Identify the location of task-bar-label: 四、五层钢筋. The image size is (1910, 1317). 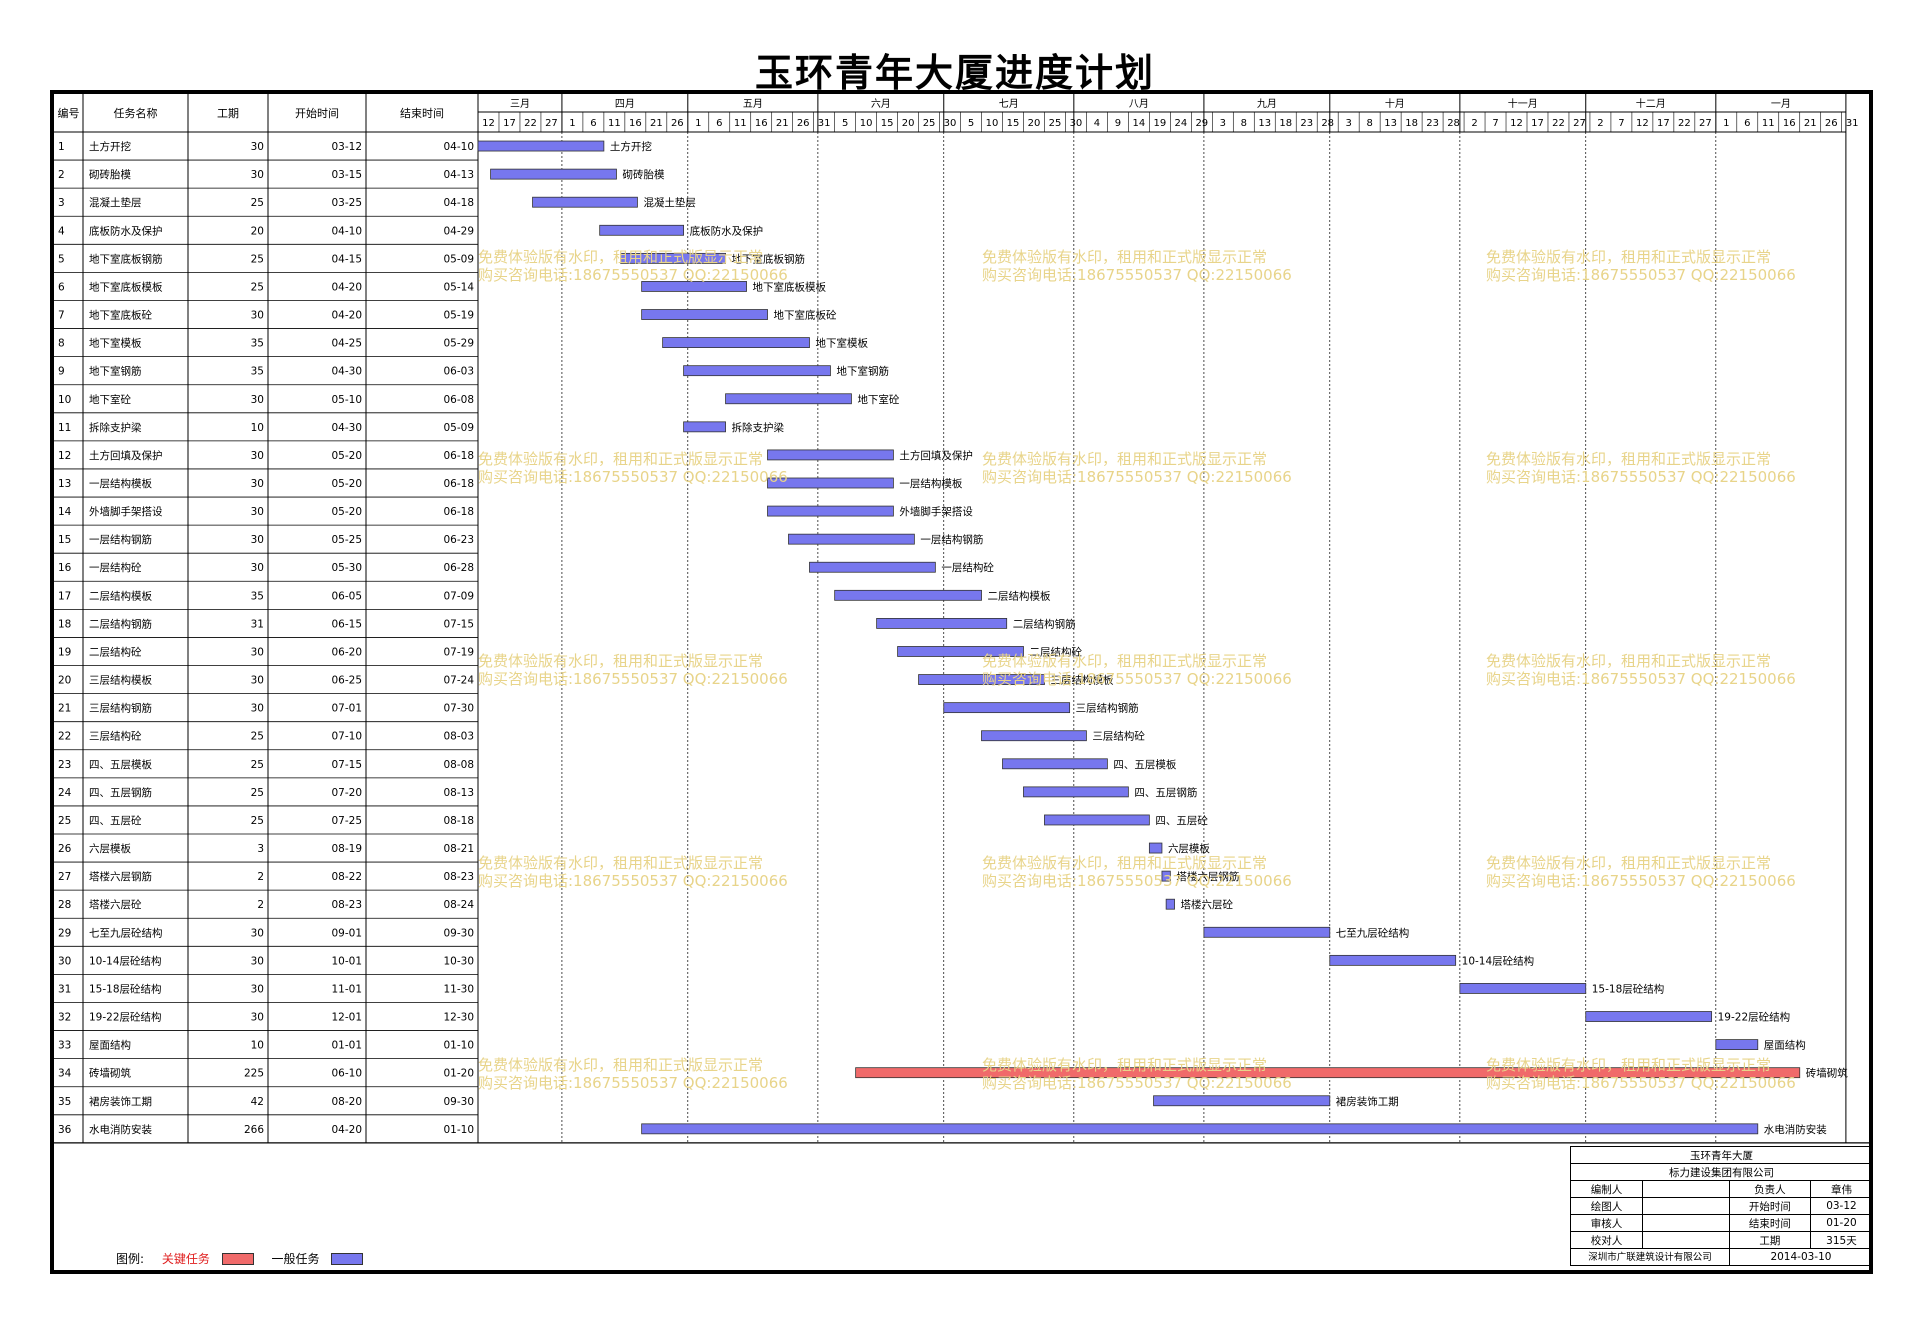
(1165, 792).